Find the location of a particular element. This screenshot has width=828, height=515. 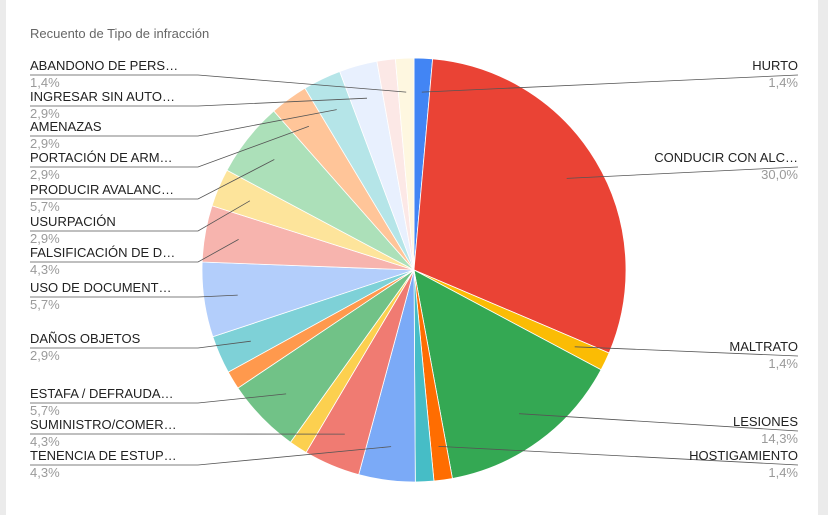

leader-line-abandono-de-pers is located at coordinates (218, 83).